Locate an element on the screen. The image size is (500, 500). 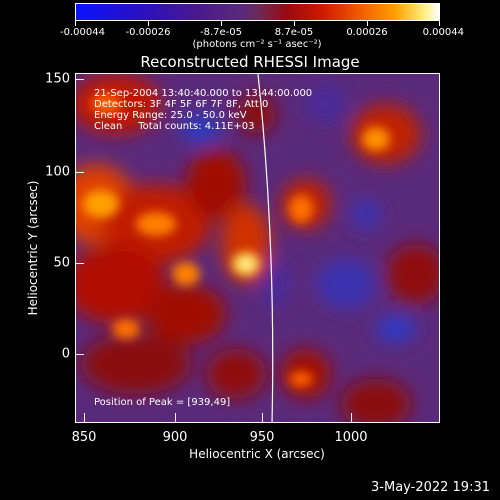
solar-limb-line is located at coordinates (265, 248).